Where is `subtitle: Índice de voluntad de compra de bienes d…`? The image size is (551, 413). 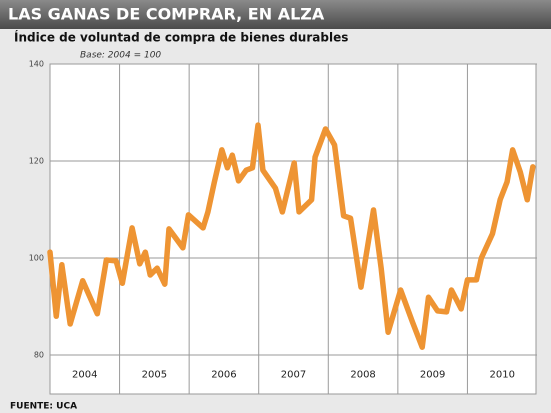 subtitle: Índice de voluntad de compra de bienes d… is located at coordinates (181, 37).